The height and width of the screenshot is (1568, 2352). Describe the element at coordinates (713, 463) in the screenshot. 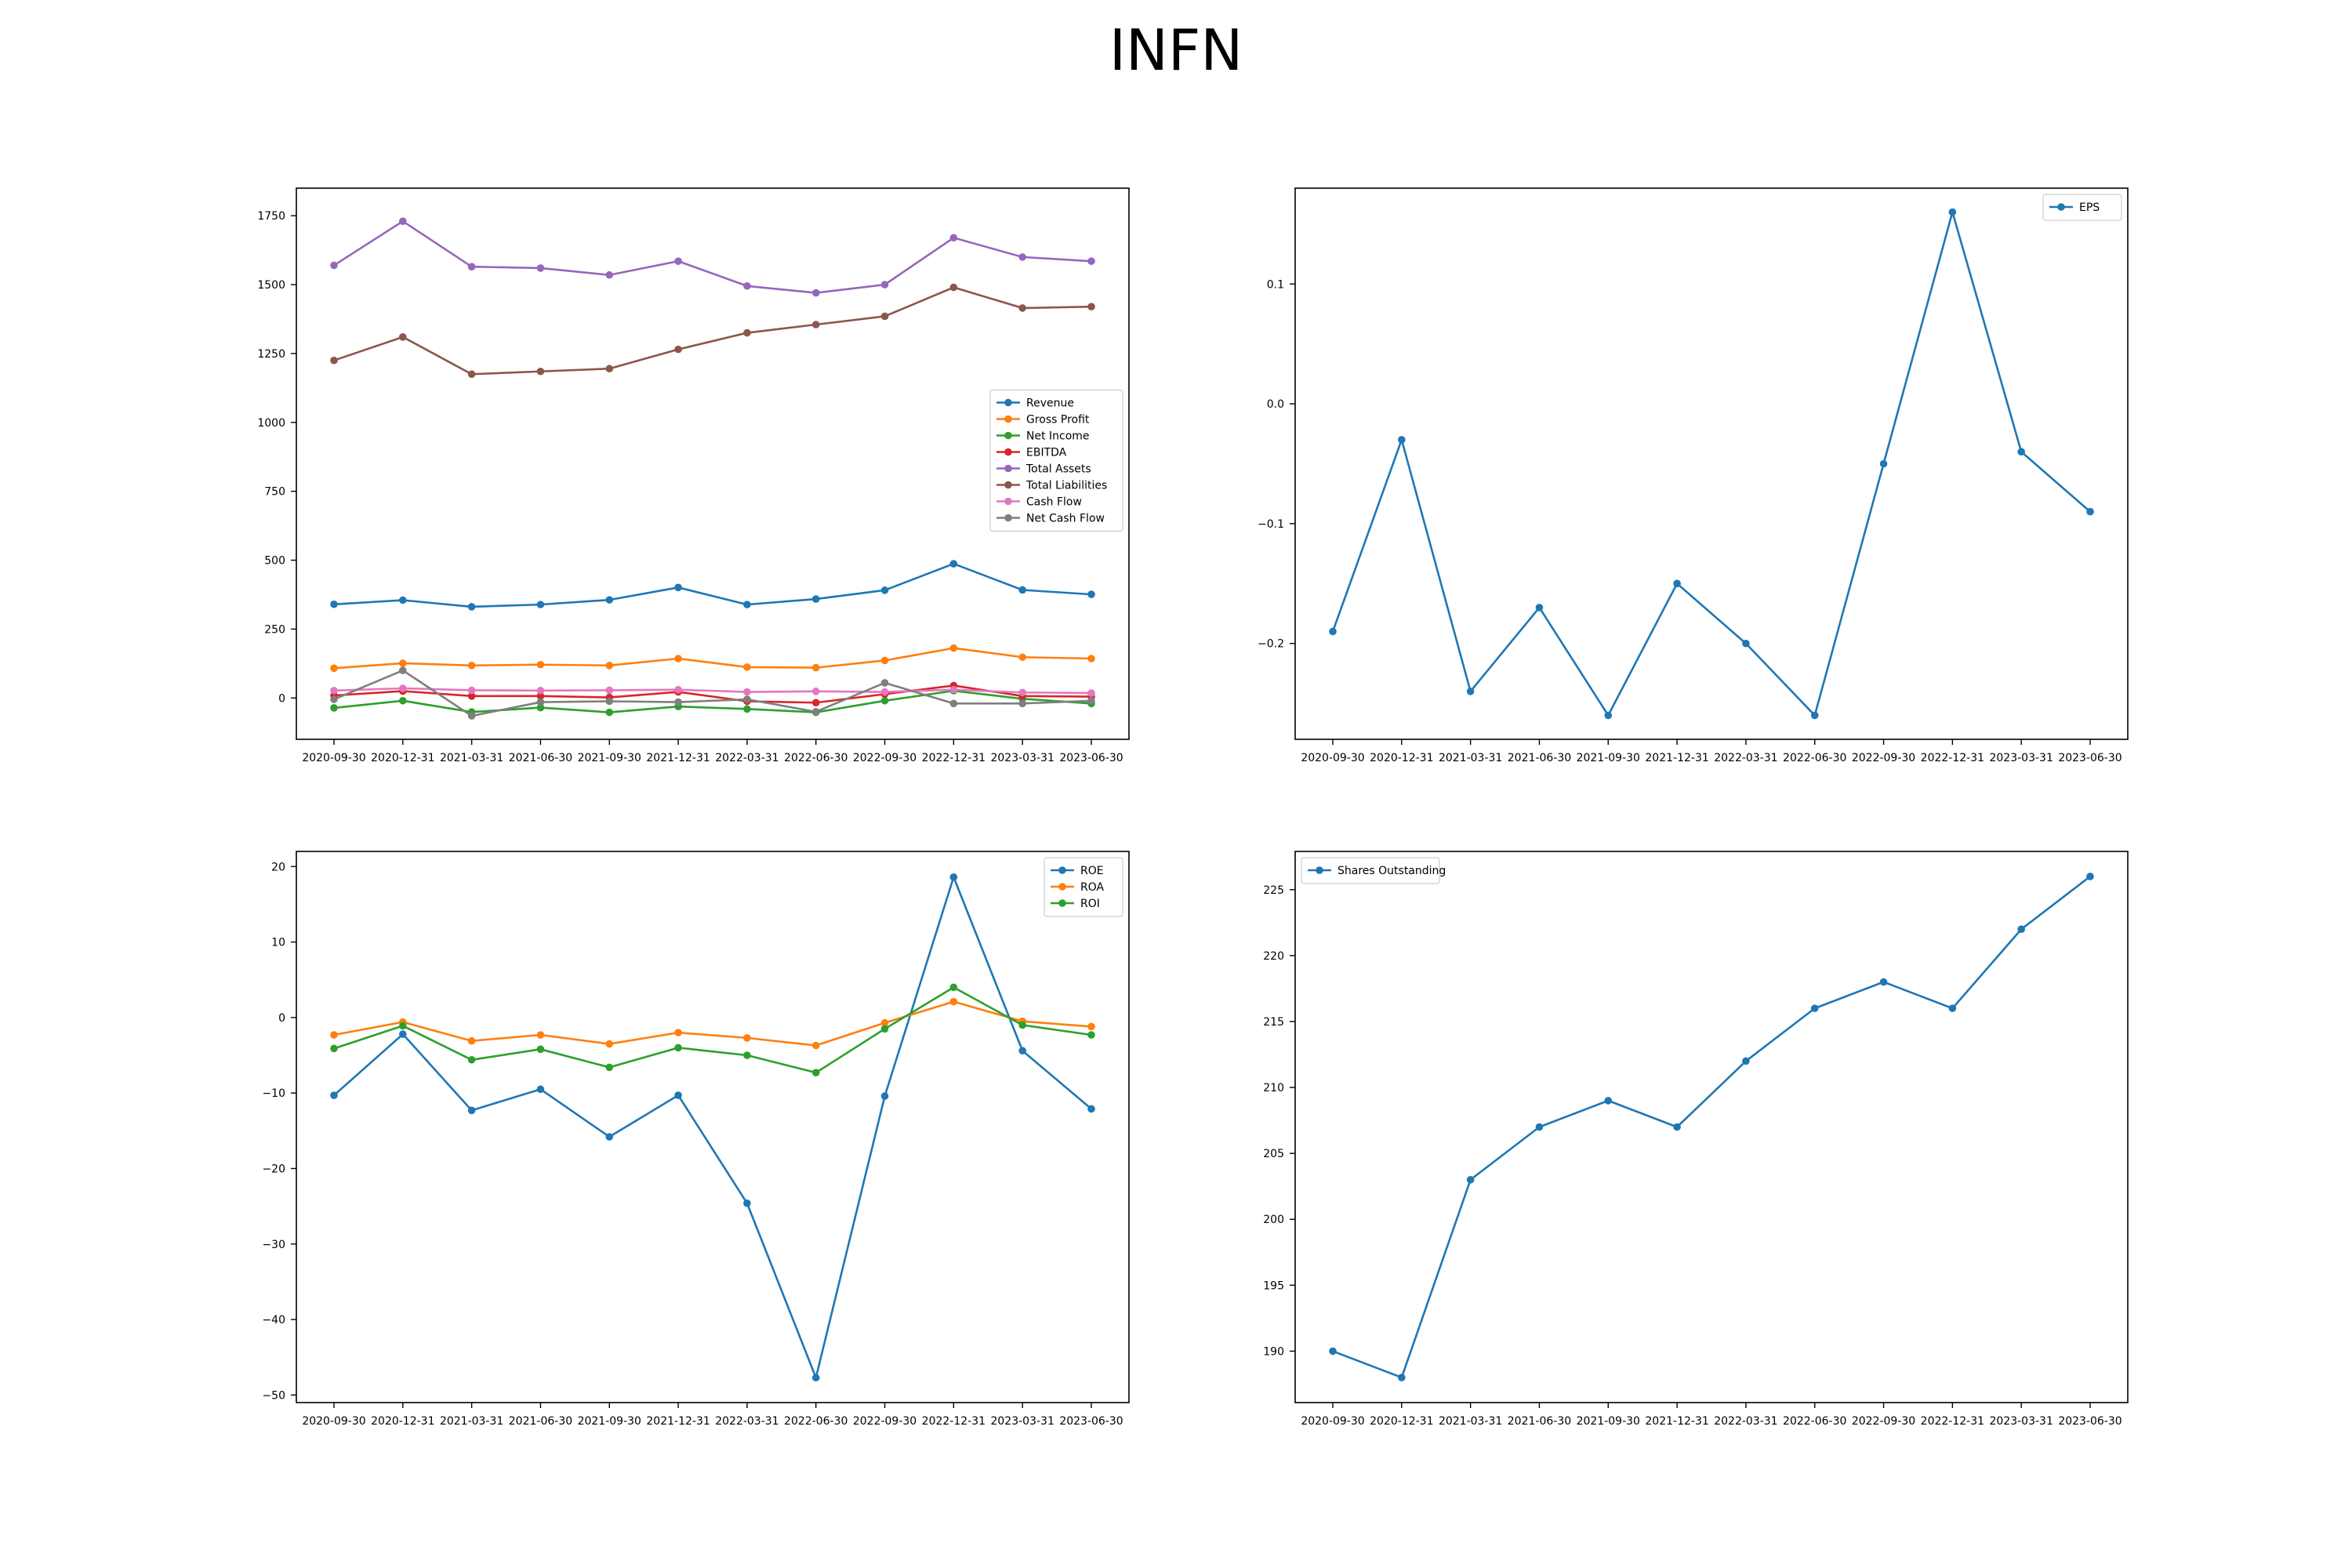

I see `axes-frame` at that location.